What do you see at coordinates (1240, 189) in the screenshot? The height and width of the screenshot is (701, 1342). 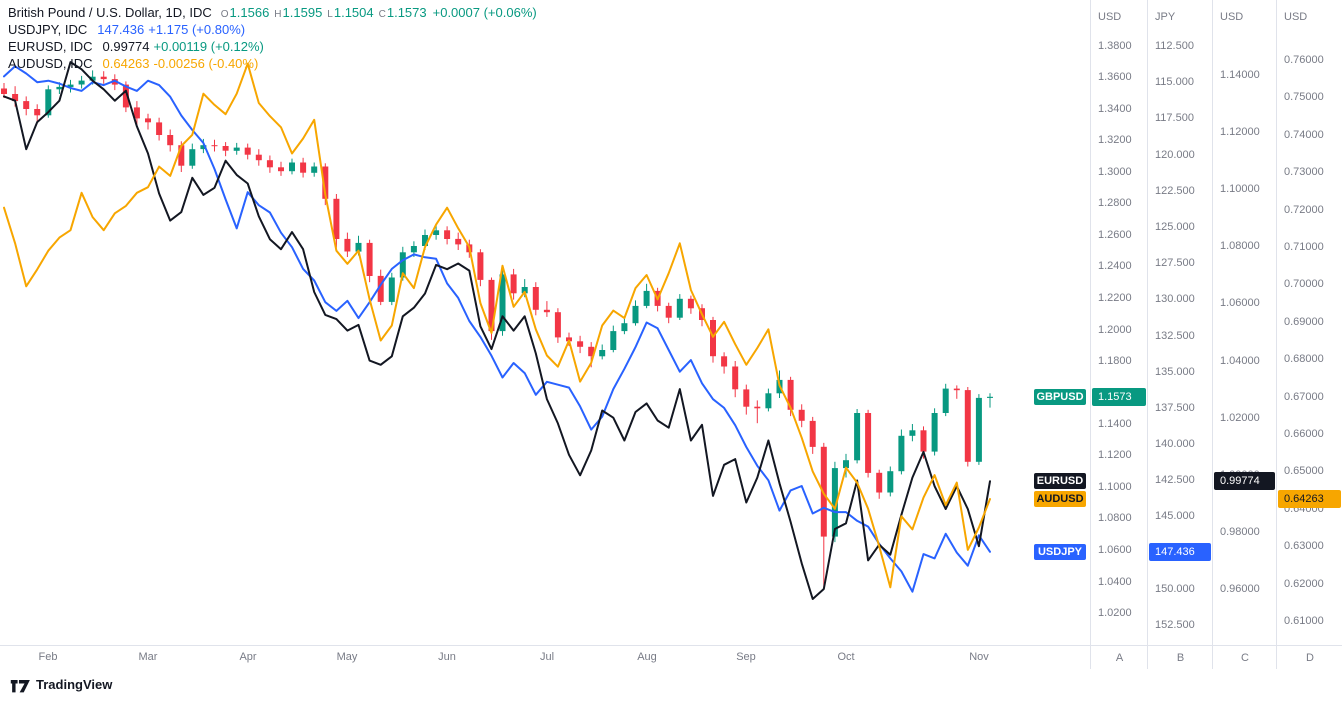 I see `price-tick-label: 1.10000` at bounding box center [1240, 189].